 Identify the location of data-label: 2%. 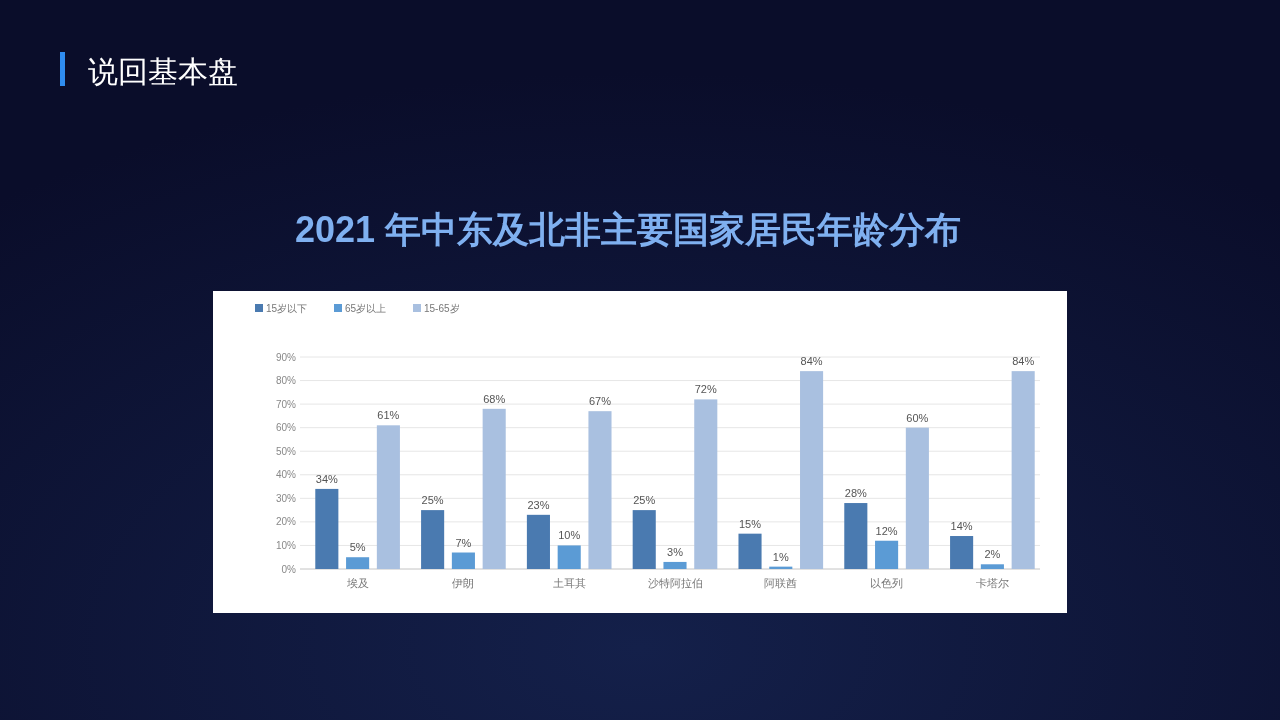
(992, 554).